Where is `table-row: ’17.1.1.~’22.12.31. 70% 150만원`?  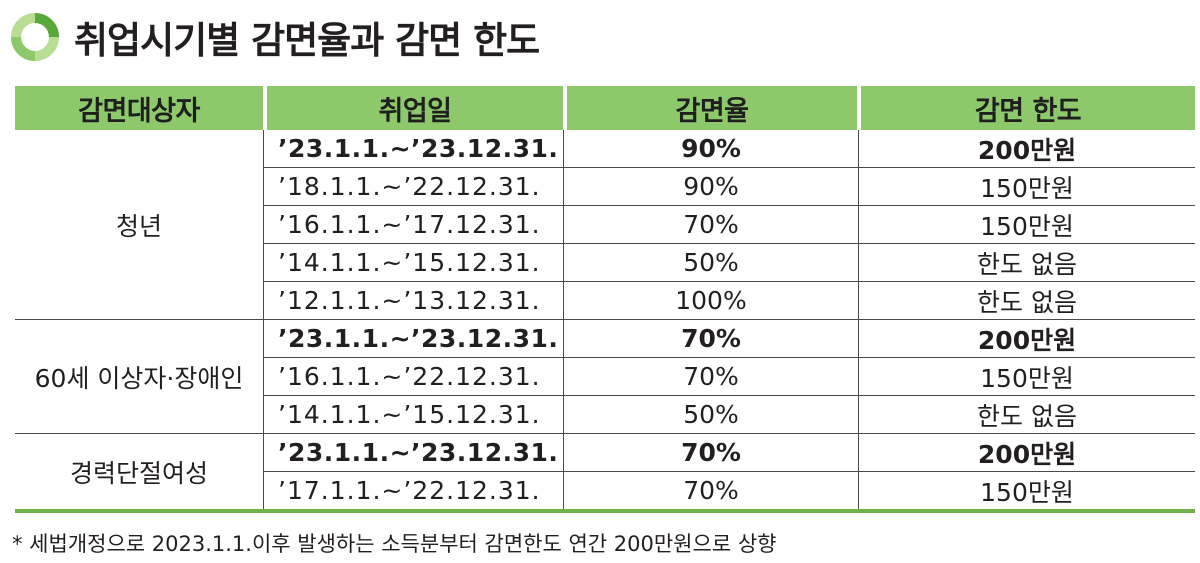
table-row: ’17.1.1.~’22.12.31. 70% 150만원 is located at coordinates (729, 490).